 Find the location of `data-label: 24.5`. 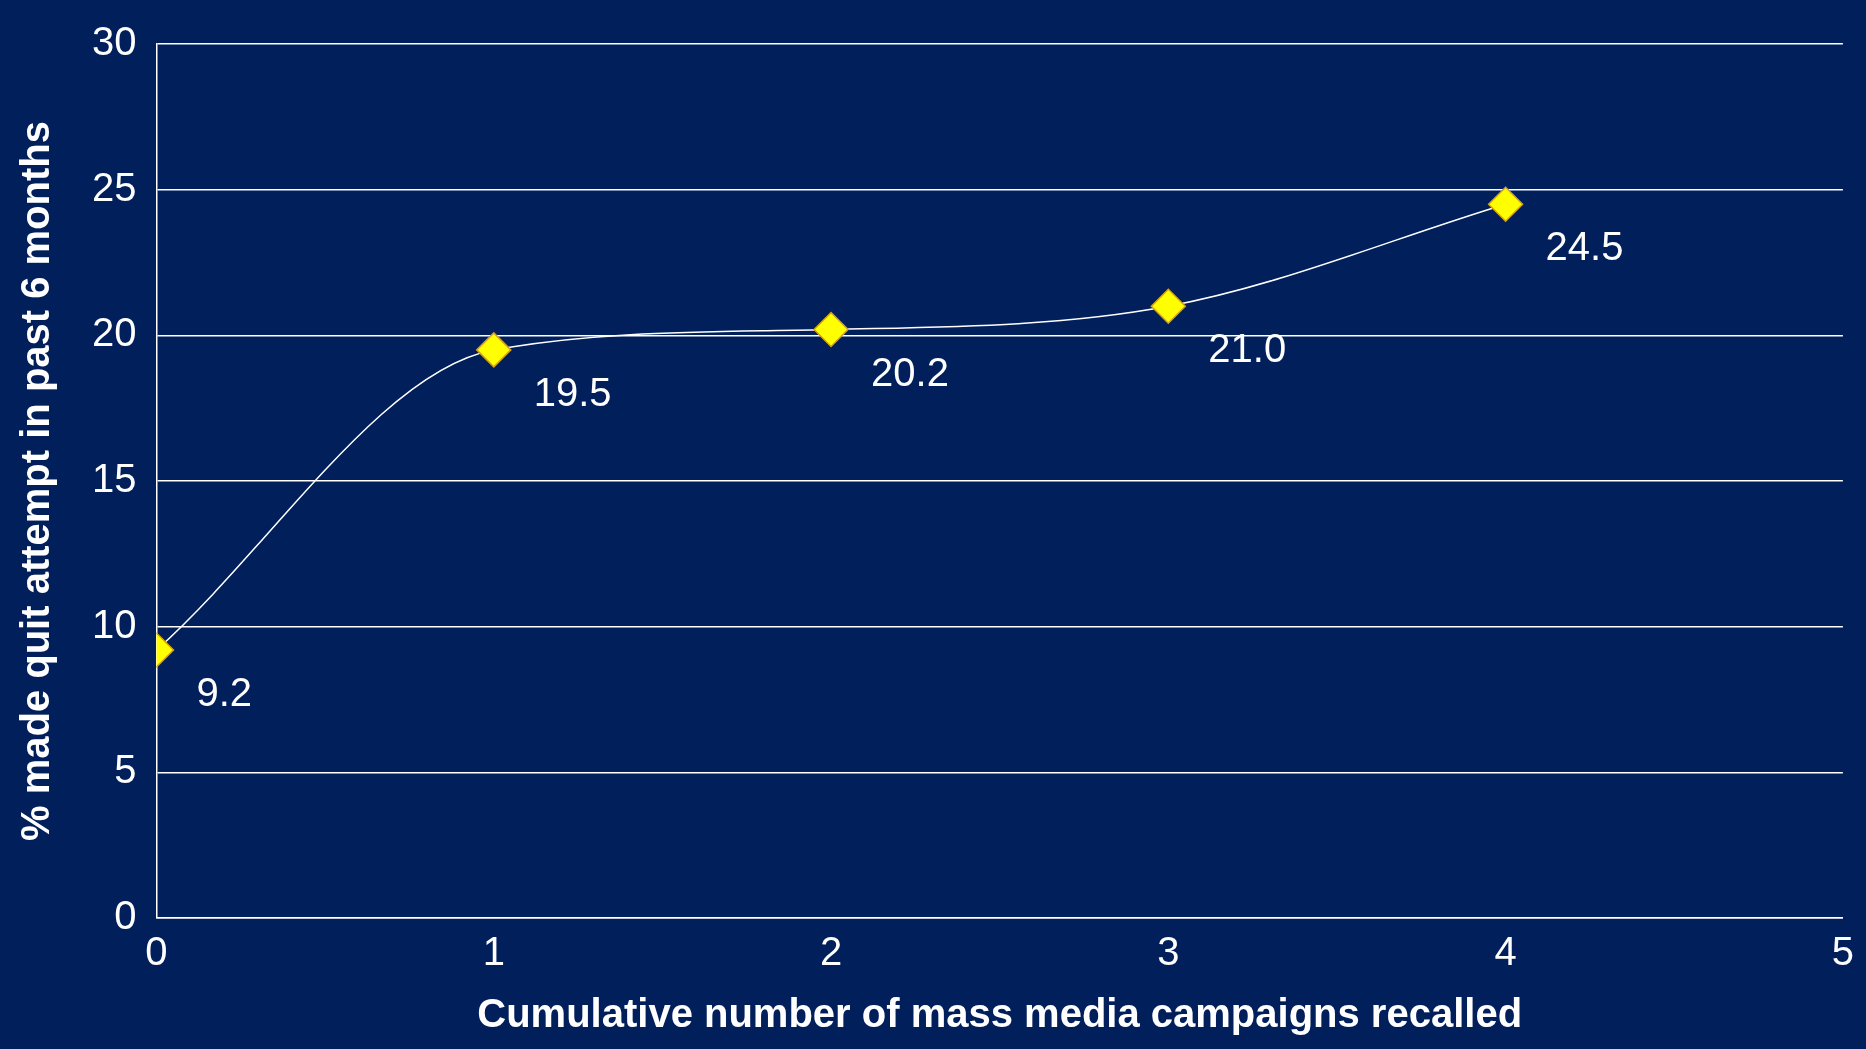

data-label: 24.5 is located at coordinates (1584, 246).